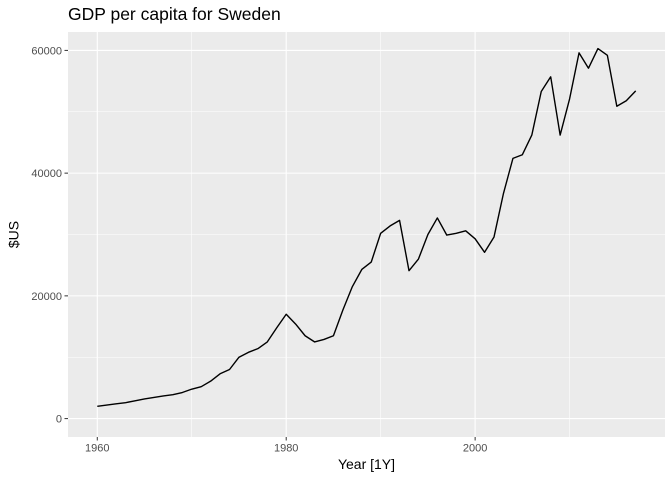 The image size is (672, 480). Describe the element at coordinates (286, 449) in the screenshot. I see `x-tick-label: 1980` at that location.